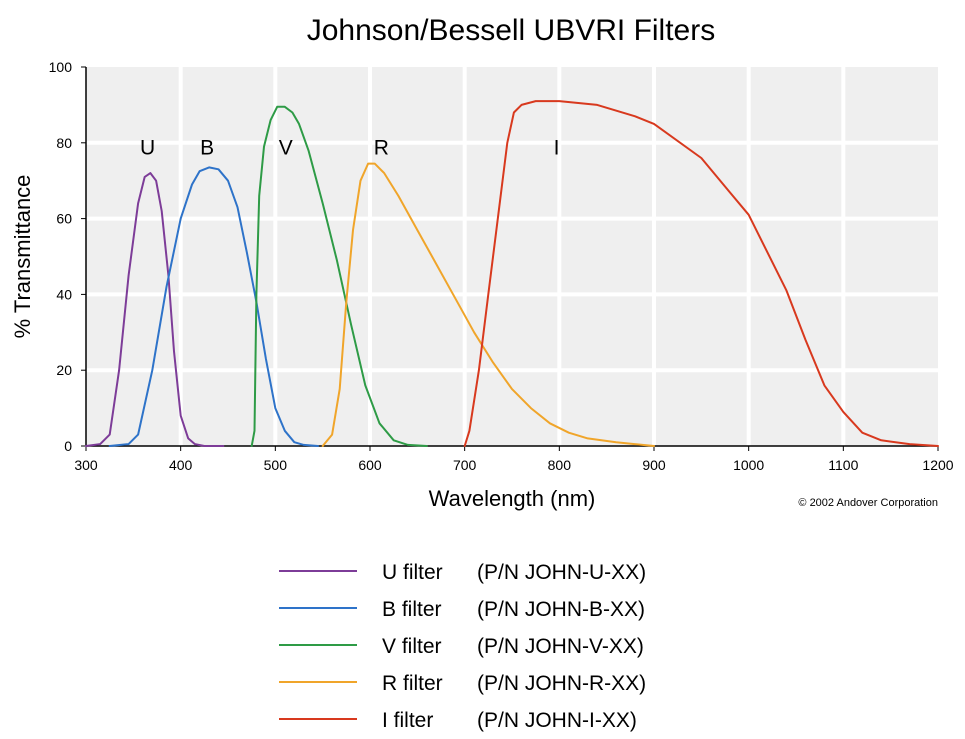 This screenshot has height=739, width=965. Describe the element at coordinates (561, 683) in the screenshot. I see `legend-part-number: (P/N JOHN-R-XX)` at that location.